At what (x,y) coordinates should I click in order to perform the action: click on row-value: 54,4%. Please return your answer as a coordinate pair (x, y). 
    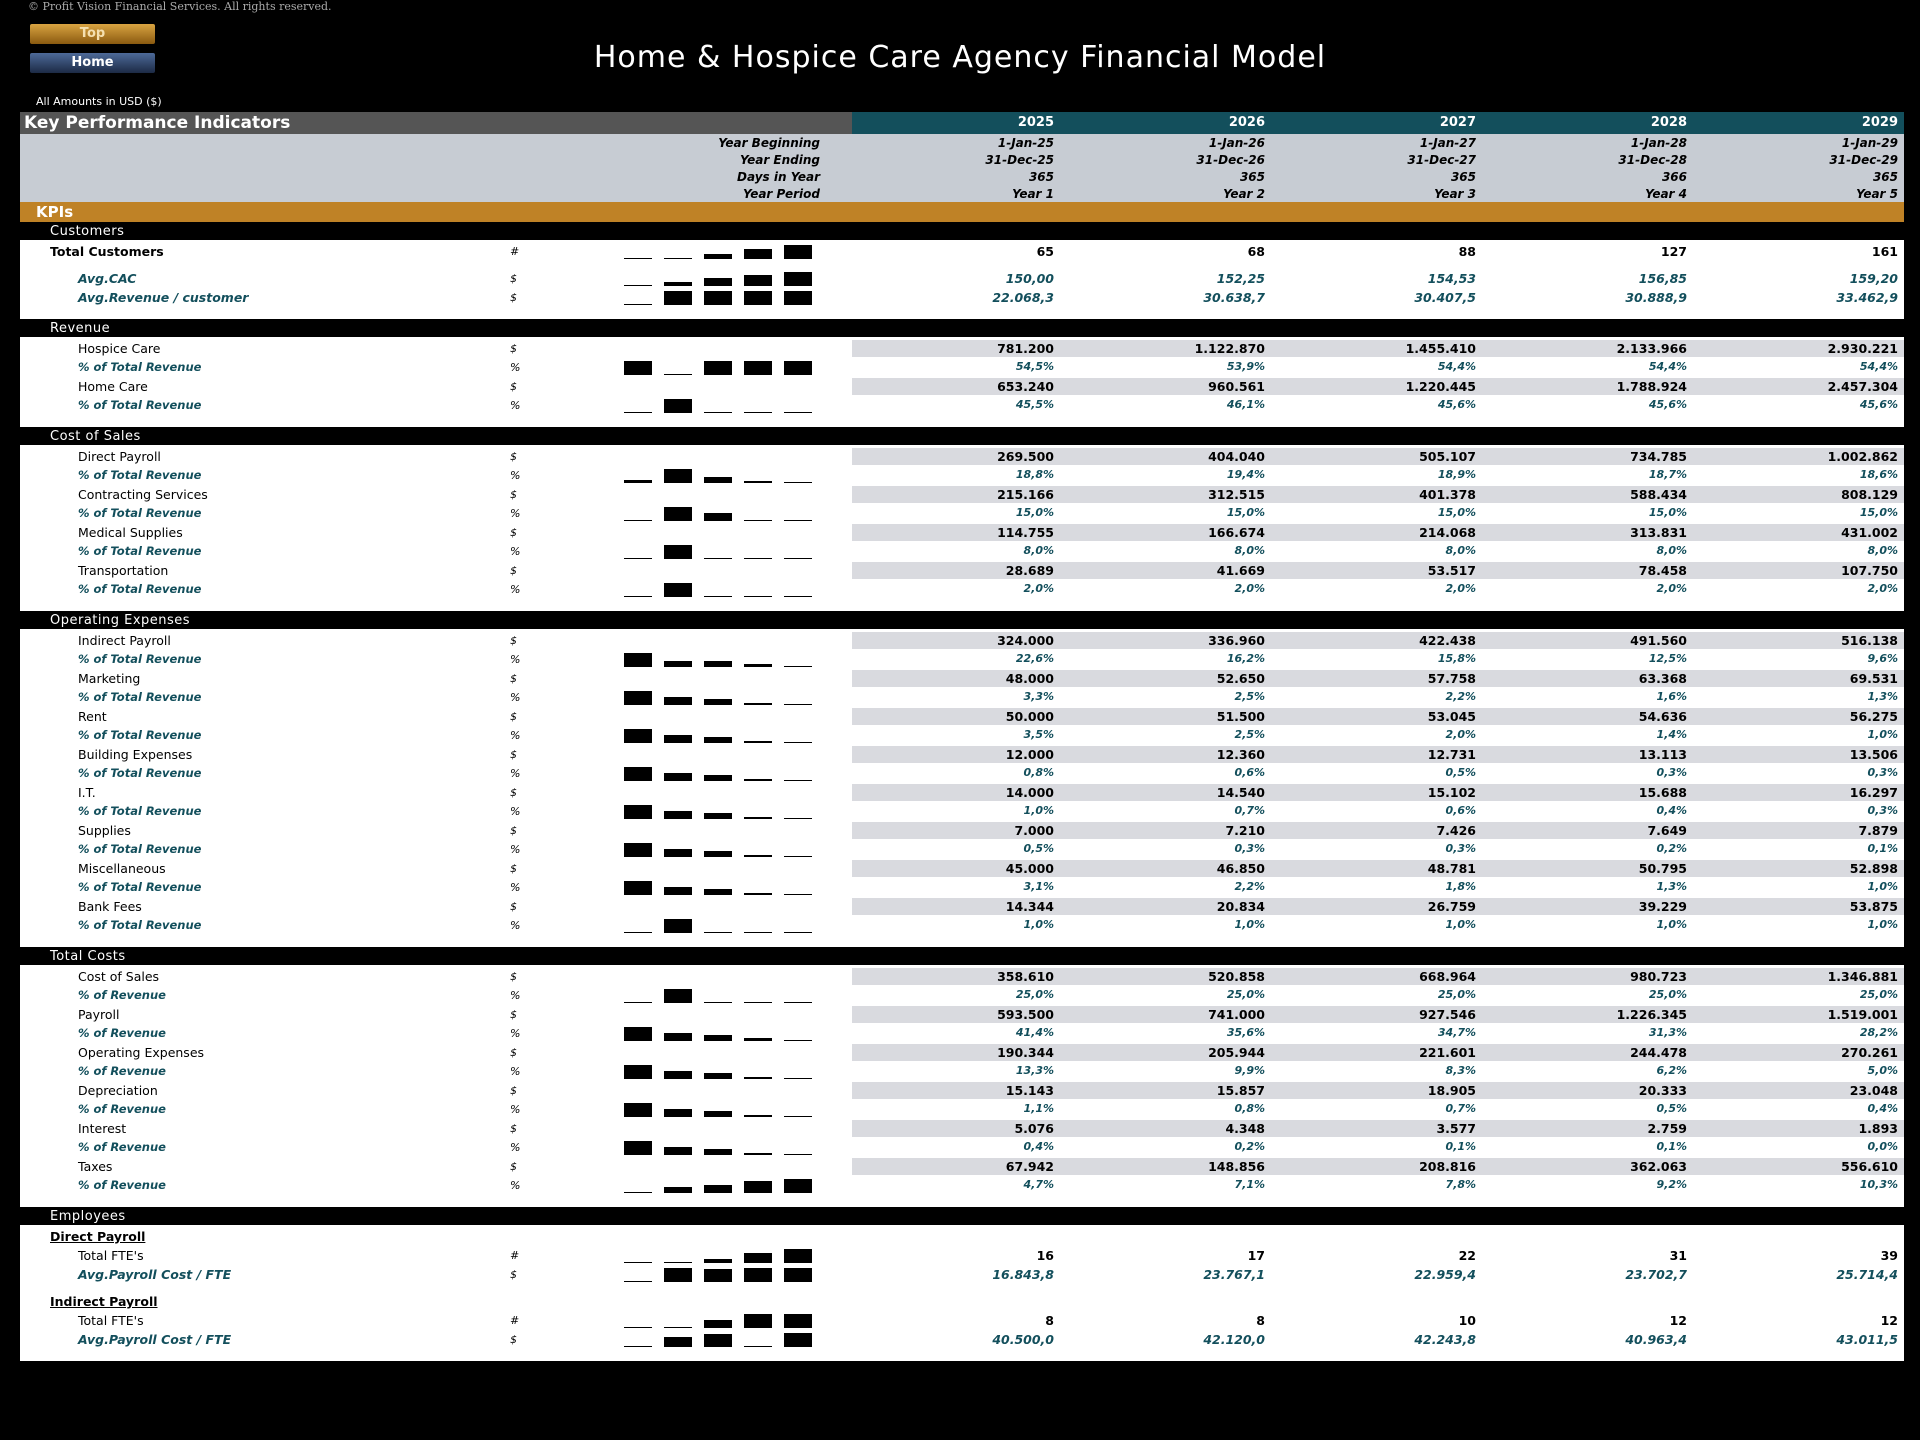
    Looking at the image, I should click on (1456, 366).